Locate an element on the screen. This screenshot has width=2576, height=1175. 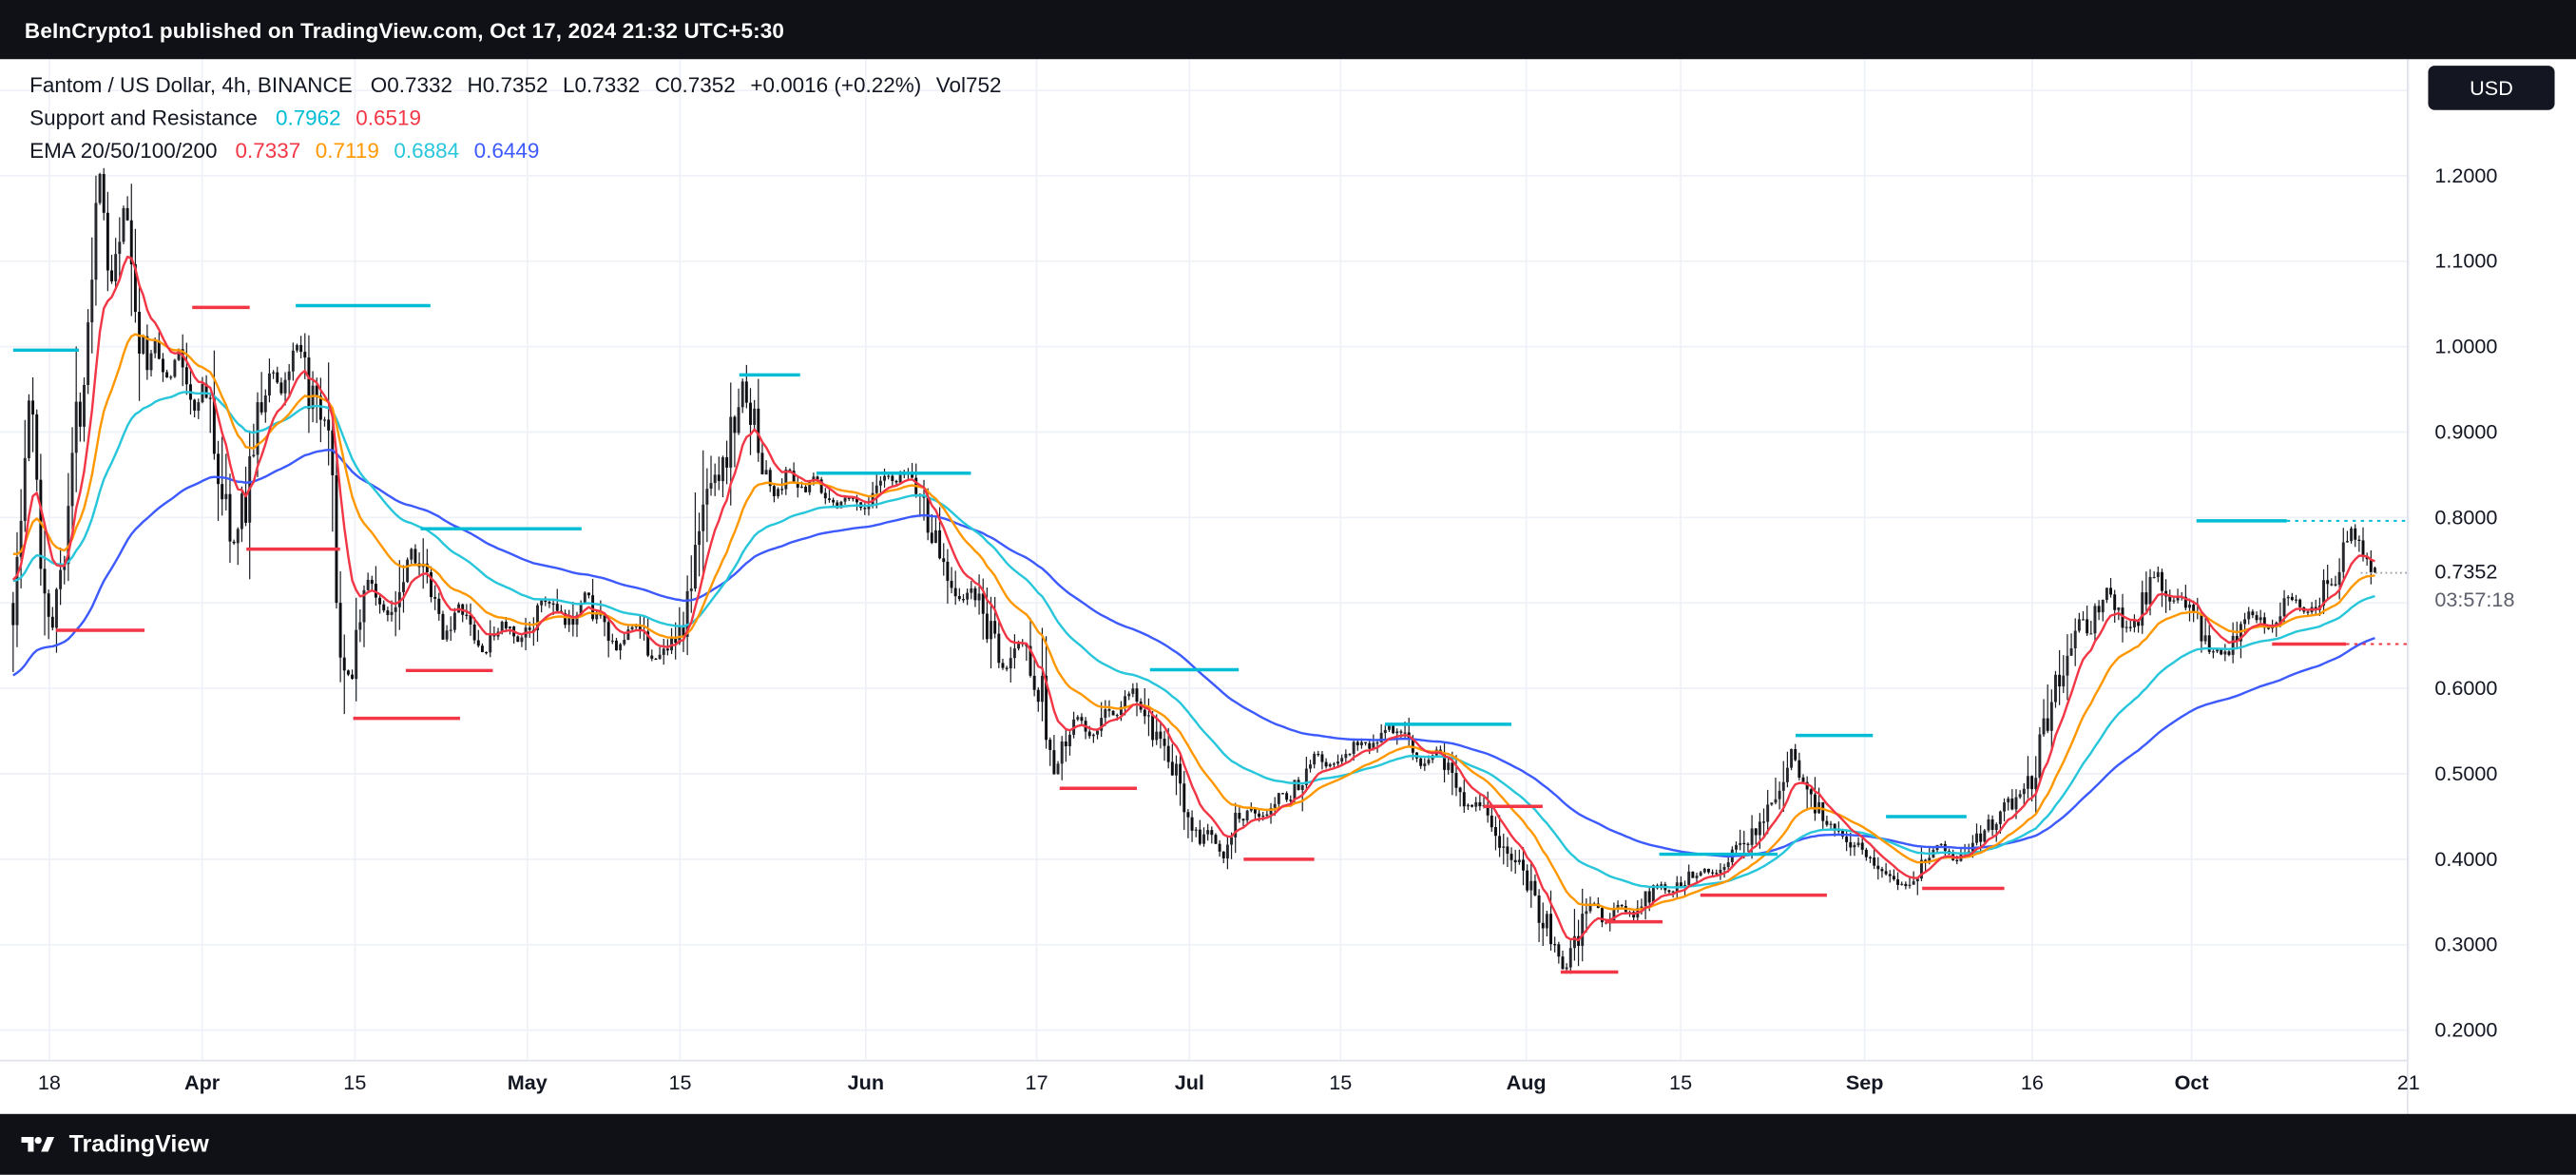
price-axis-label: 0.3000 is located at coordinates (2466, 944).